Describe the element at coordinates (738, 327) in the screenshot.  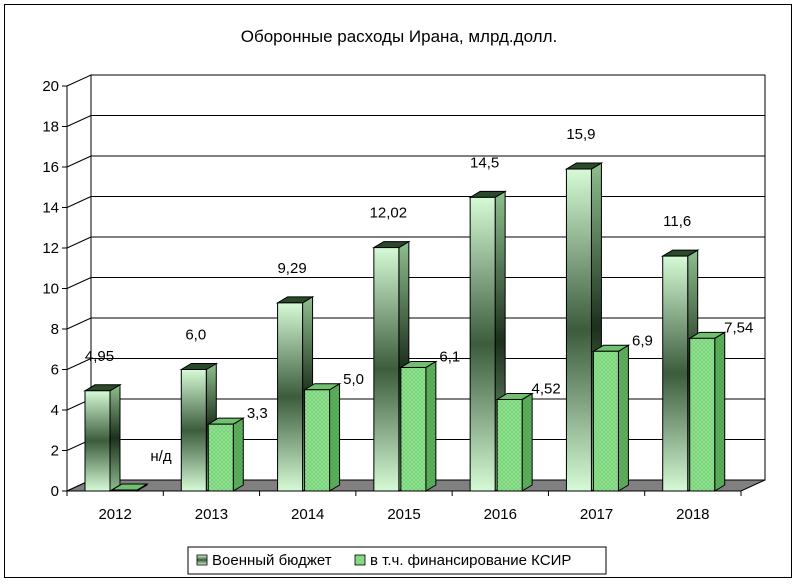
I see `data-label: 7,54` at that location.